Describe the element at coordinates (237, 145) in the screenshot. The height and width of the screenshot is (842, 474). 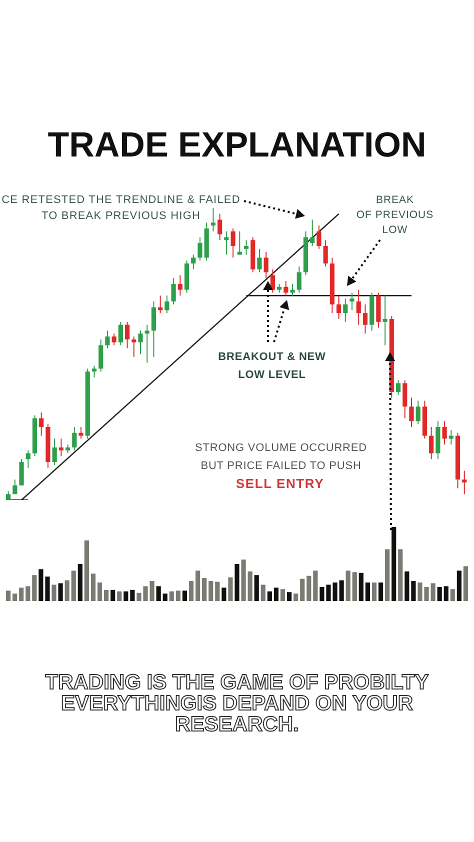
I see `chart-title: TRADE EXPLANATION` at that location.